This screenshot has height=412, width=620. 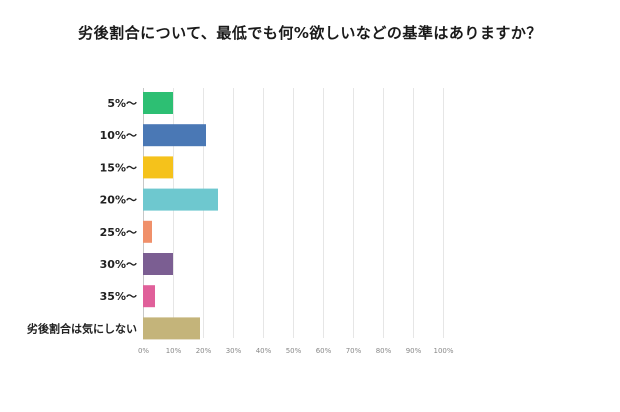 I want to click on x-tick-label: 30%, so click(x=234, y=351).